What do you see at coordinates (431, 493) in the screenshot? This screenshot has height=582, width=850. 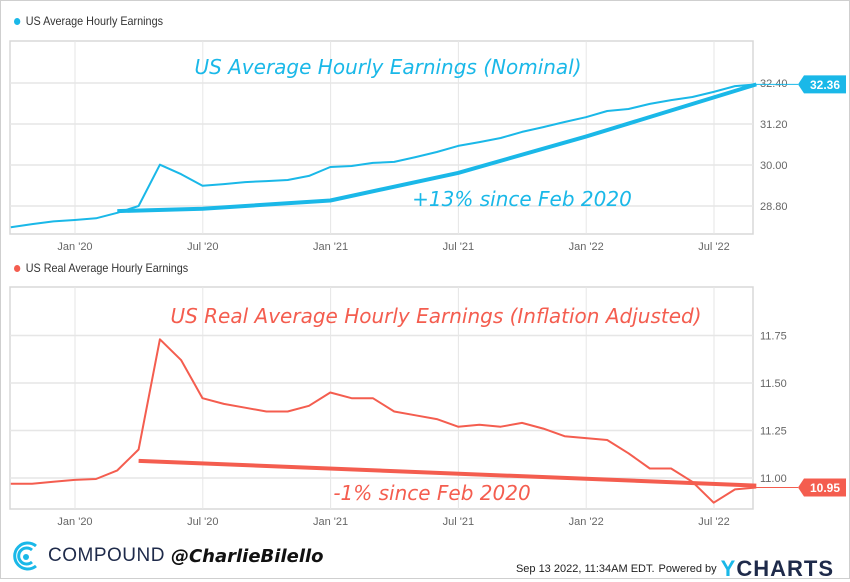 I see `annotation-change: -1% since Feb 2020` at bounding box center [431, 493].